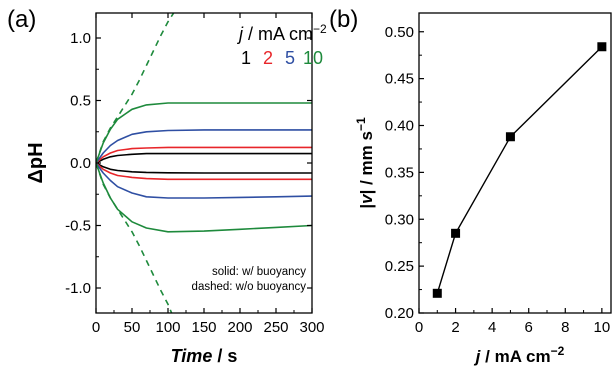  What do you see at coordinates (492, 327) in the screenshot?
I see `x-tick-label: 4` at bounding box center [492, 327].